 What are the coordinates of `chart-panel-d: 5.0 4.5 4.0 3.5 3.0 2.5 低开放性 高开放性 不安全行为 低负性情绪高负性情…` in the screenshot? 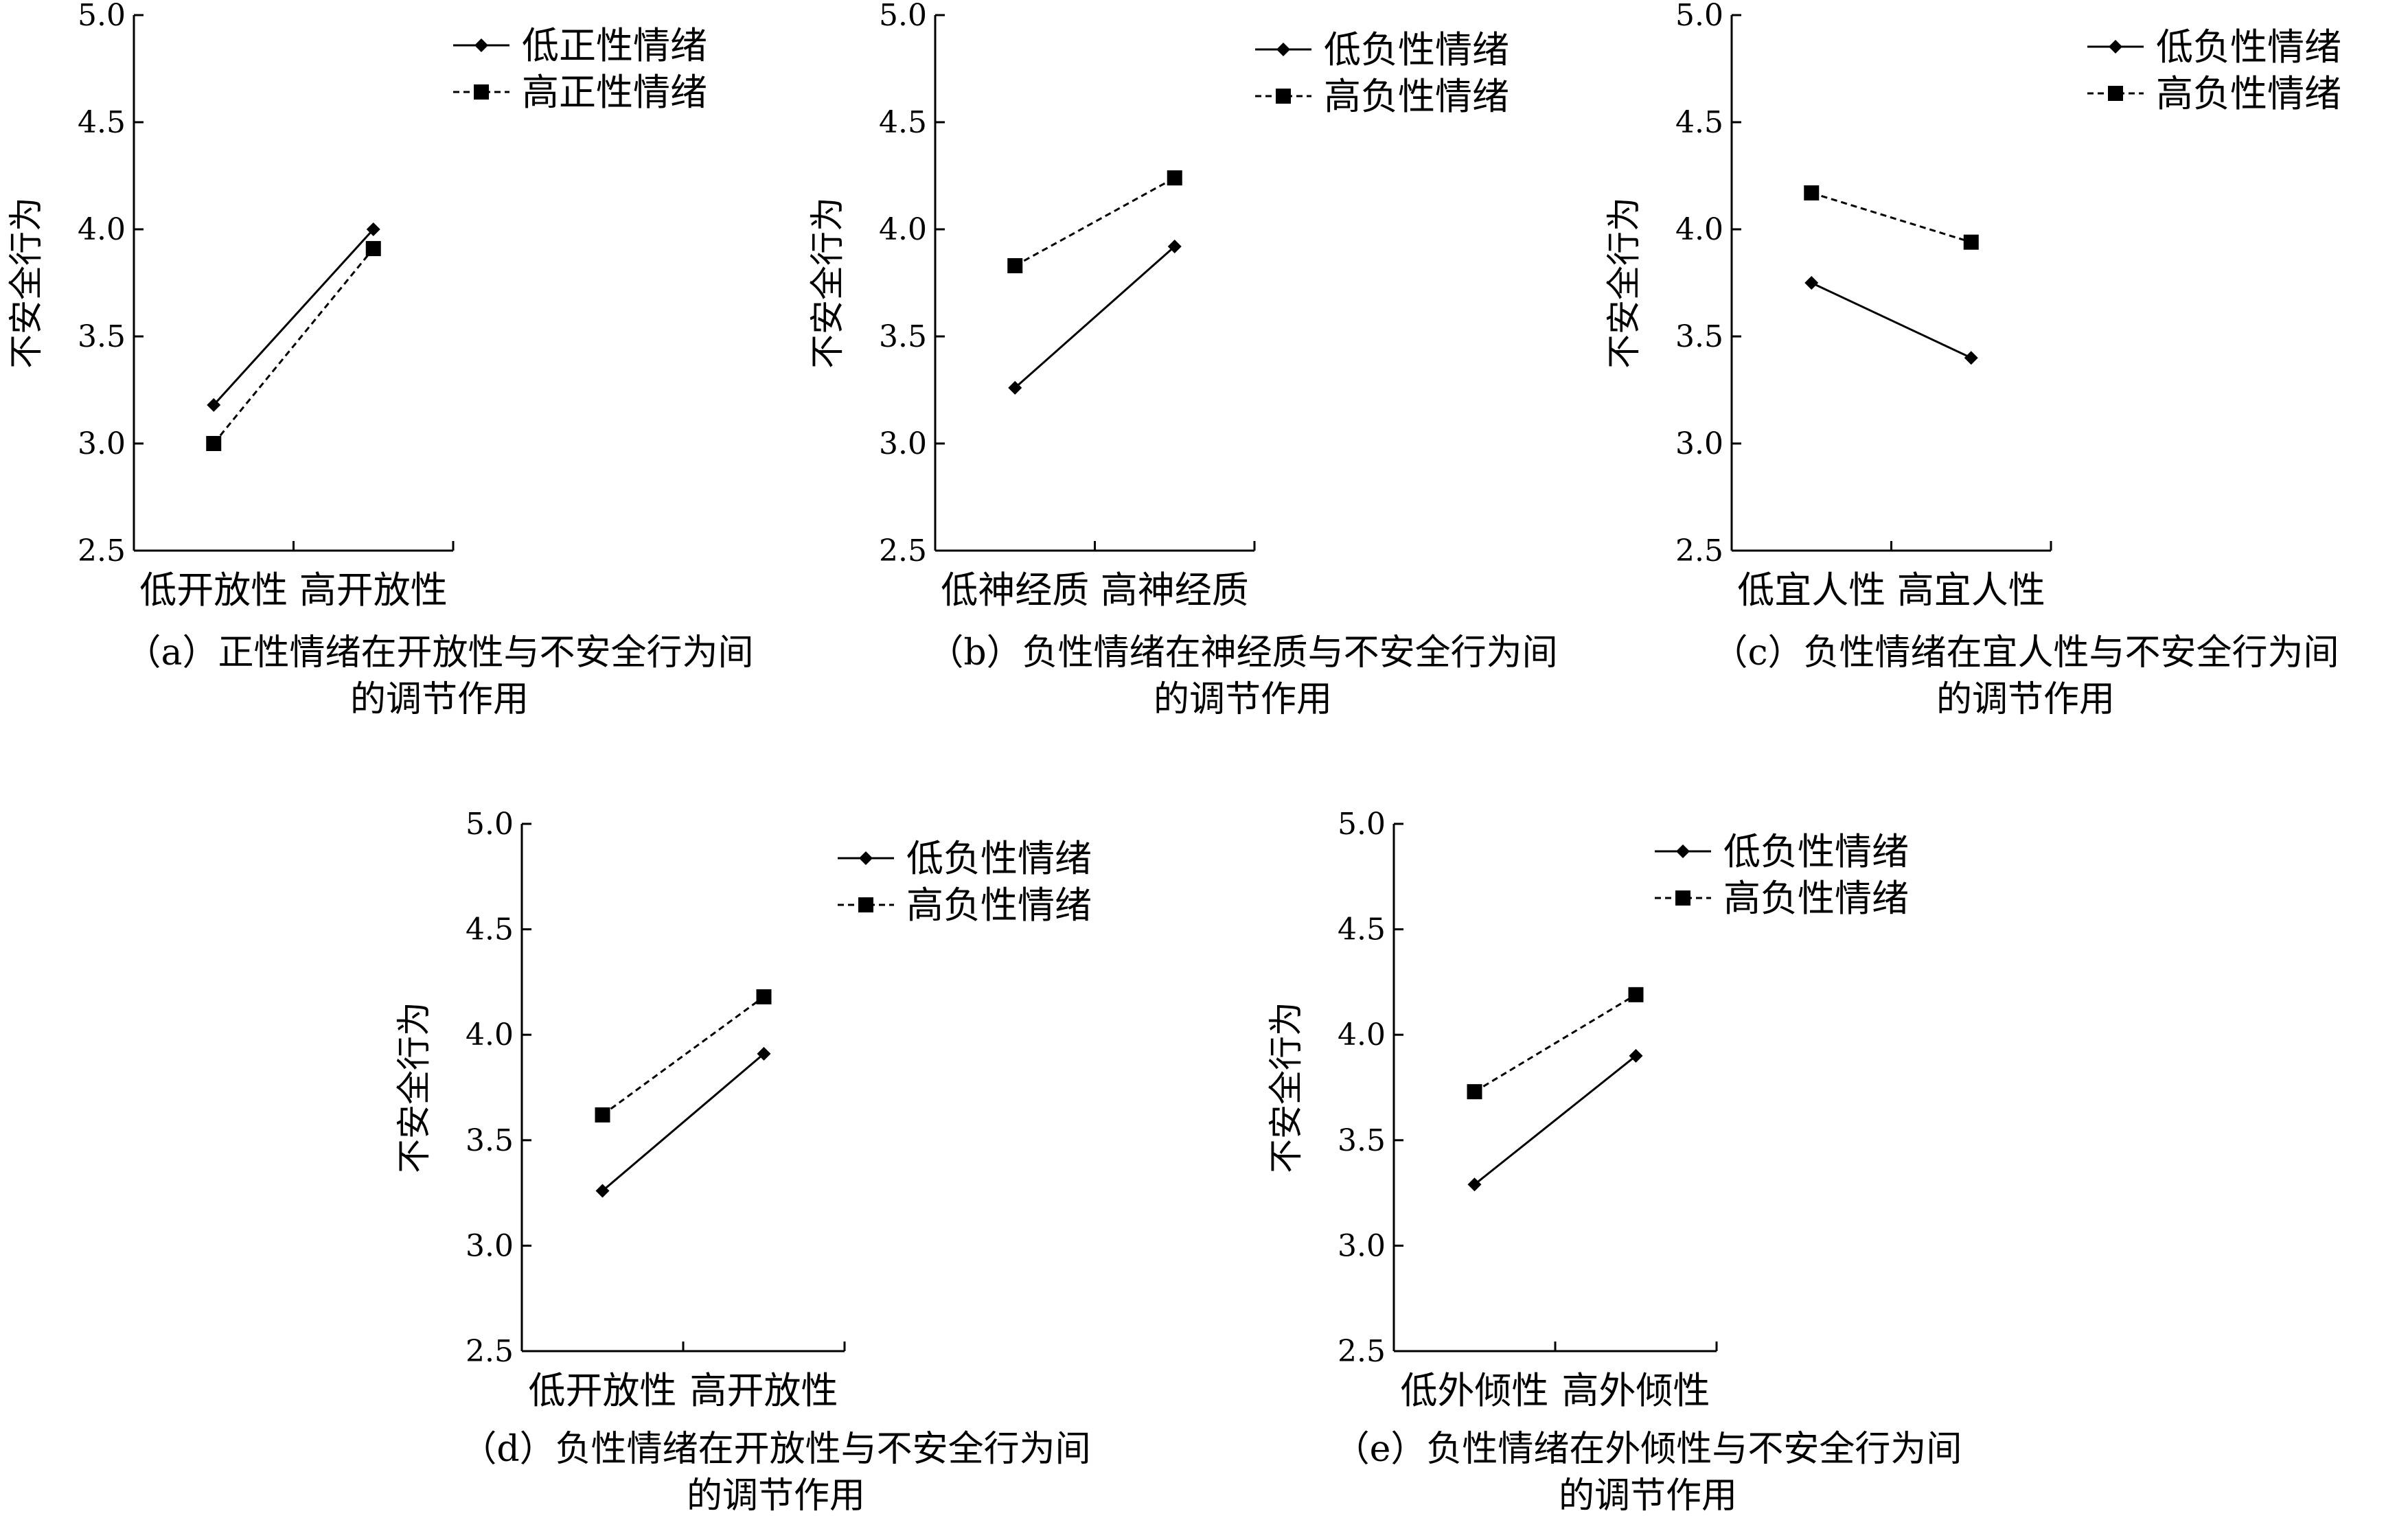 It's located at (743, 1162).